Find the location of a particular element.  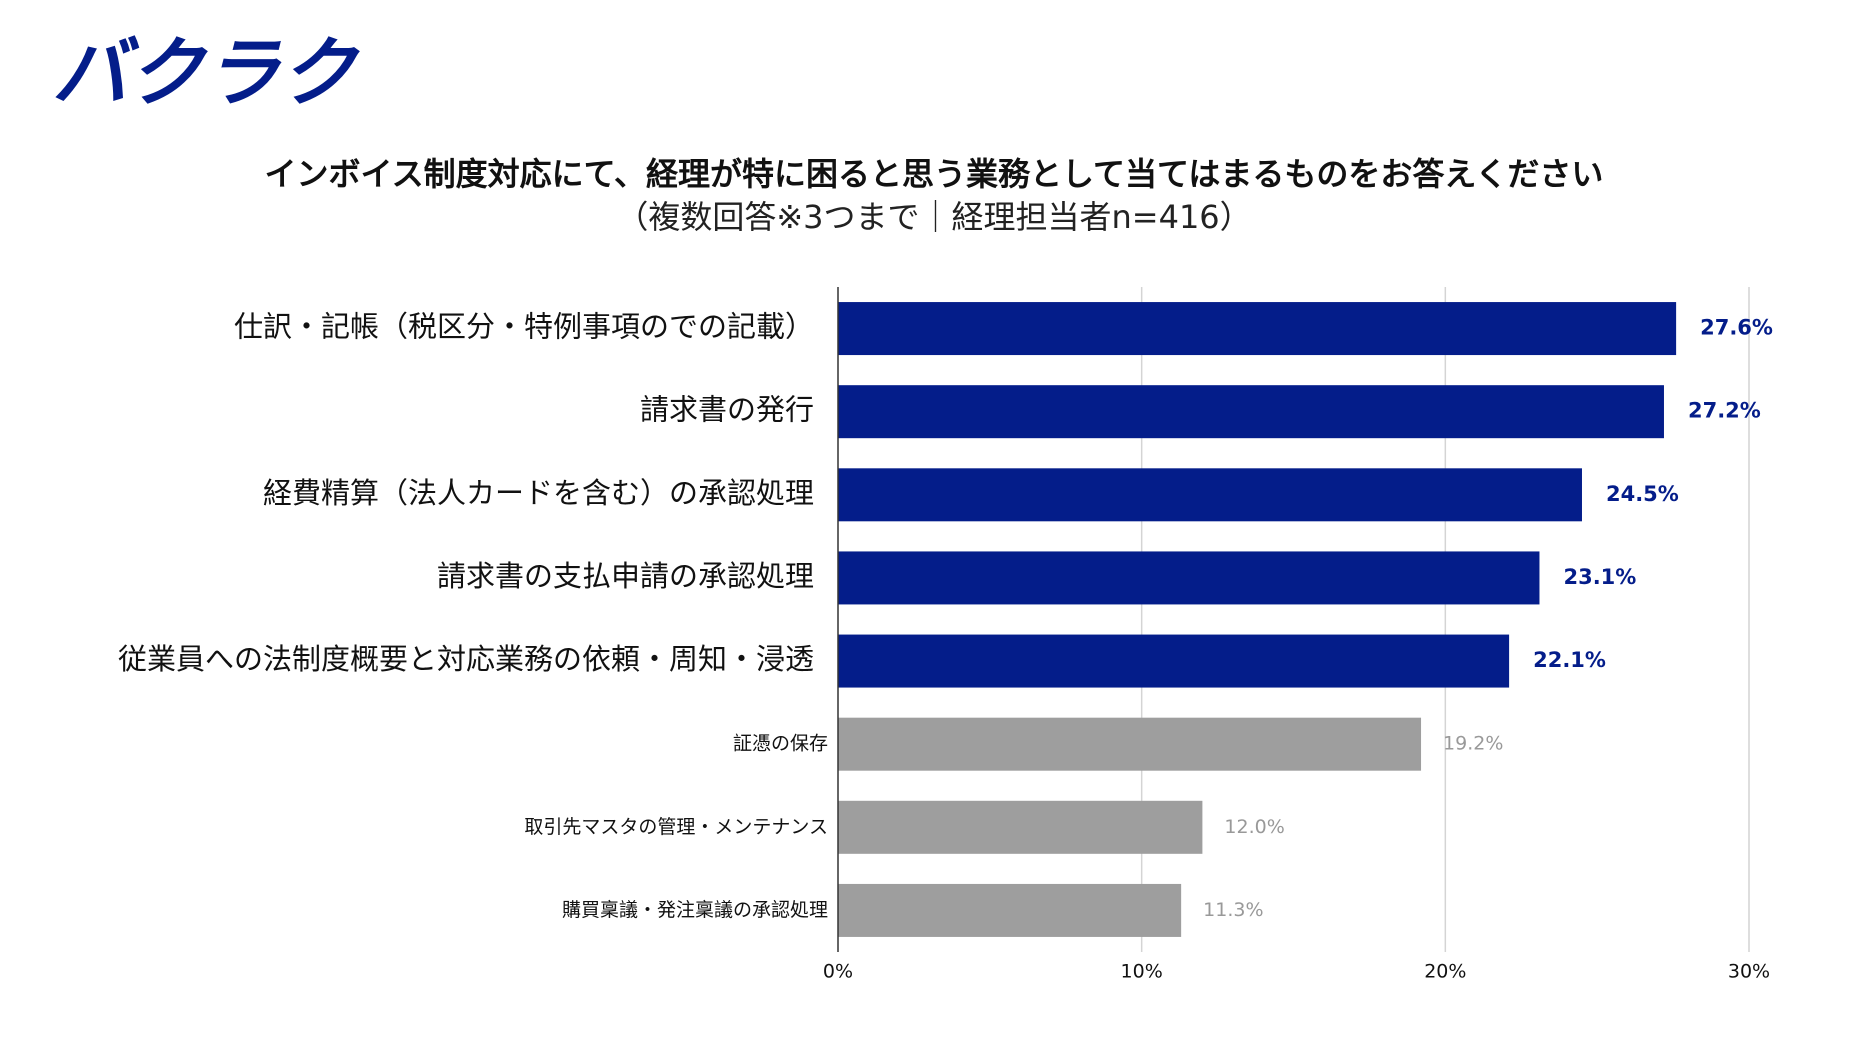

x-tick-label: 10% is located at coordinates (1142, 972).